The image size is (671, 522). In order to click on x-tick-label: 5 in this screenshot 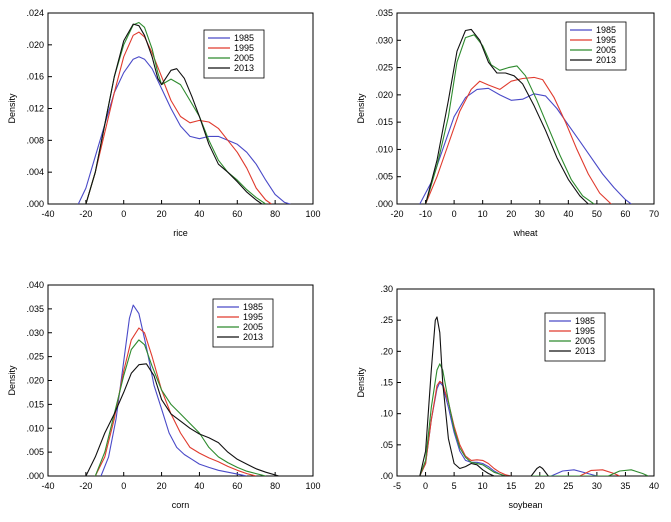, I will do `click(454, 486)`.